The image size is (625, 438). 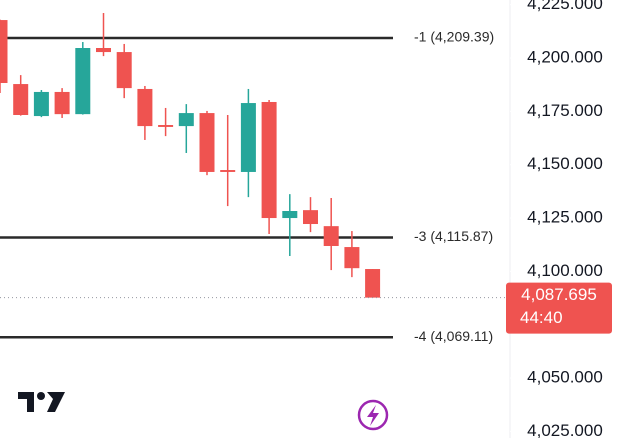 I want to click on y-tick-label: 4,050.000, so click(x=565, y=377).